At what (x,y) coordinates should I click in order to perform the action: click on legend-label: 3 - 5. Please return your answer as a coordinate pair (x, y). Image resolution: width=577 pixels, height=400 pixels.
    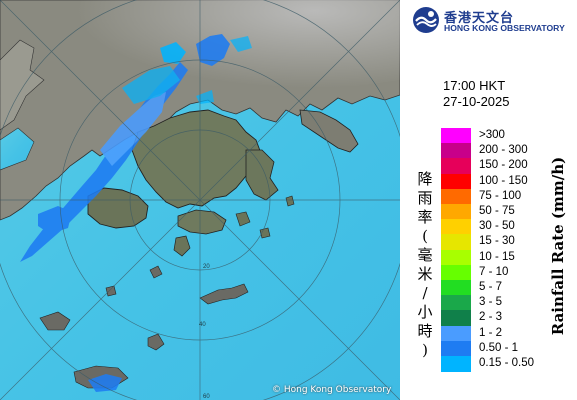
    Looking at the image, I should click on (491, 302).